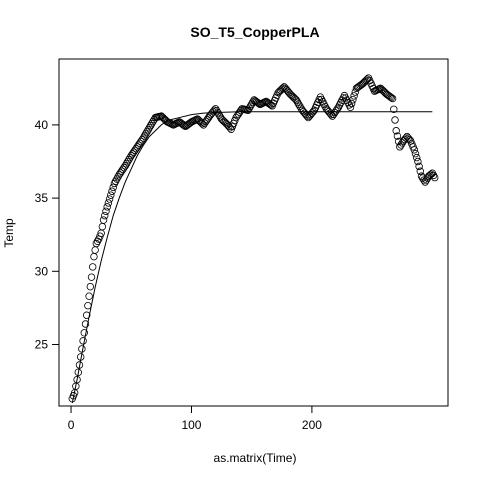 The height and width of the screenshot is (480, 480). I want to click on y-axis: 25 30 35 40, so click(47, 235).